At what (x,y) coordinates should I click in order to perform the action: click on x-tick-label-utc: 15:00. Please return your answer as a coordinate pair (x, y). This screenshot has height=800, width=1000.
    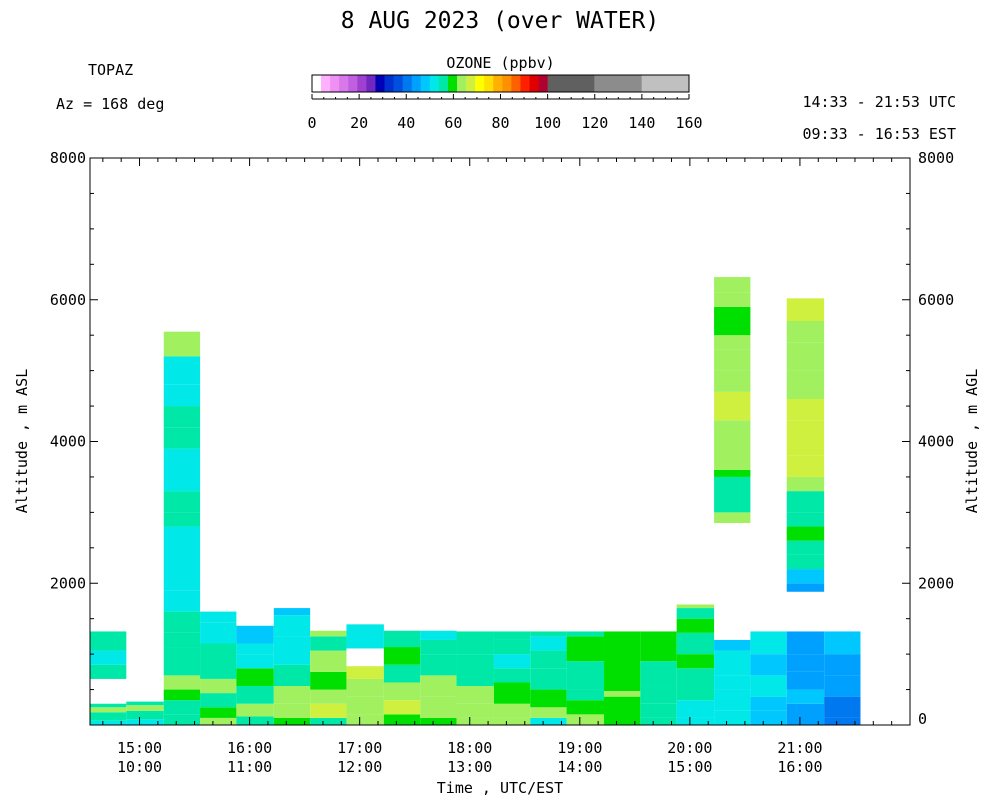
    Looking at the image, I should click on (139, 748).